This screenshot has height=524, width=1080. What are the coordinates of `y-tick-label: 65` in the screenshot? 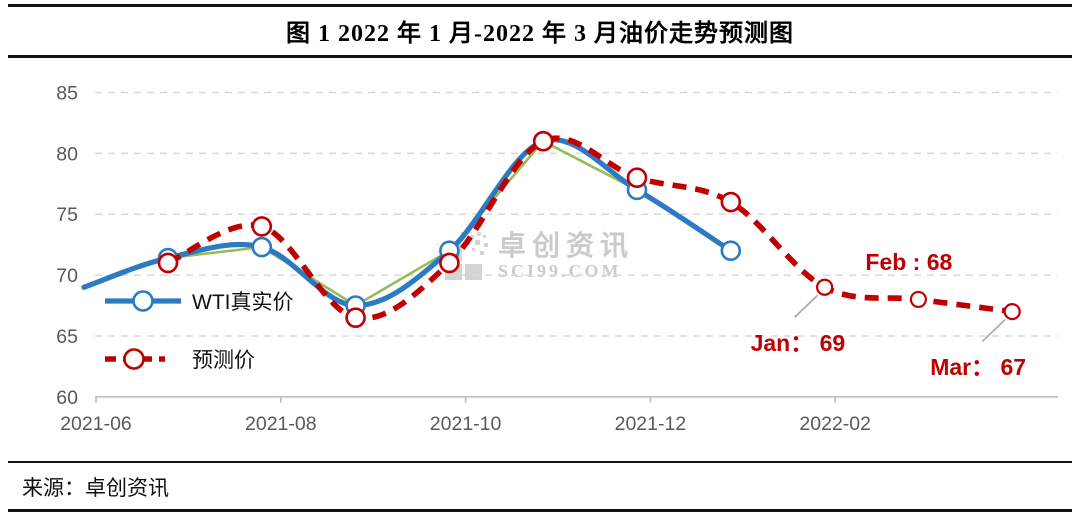 It's located at (67, 337).